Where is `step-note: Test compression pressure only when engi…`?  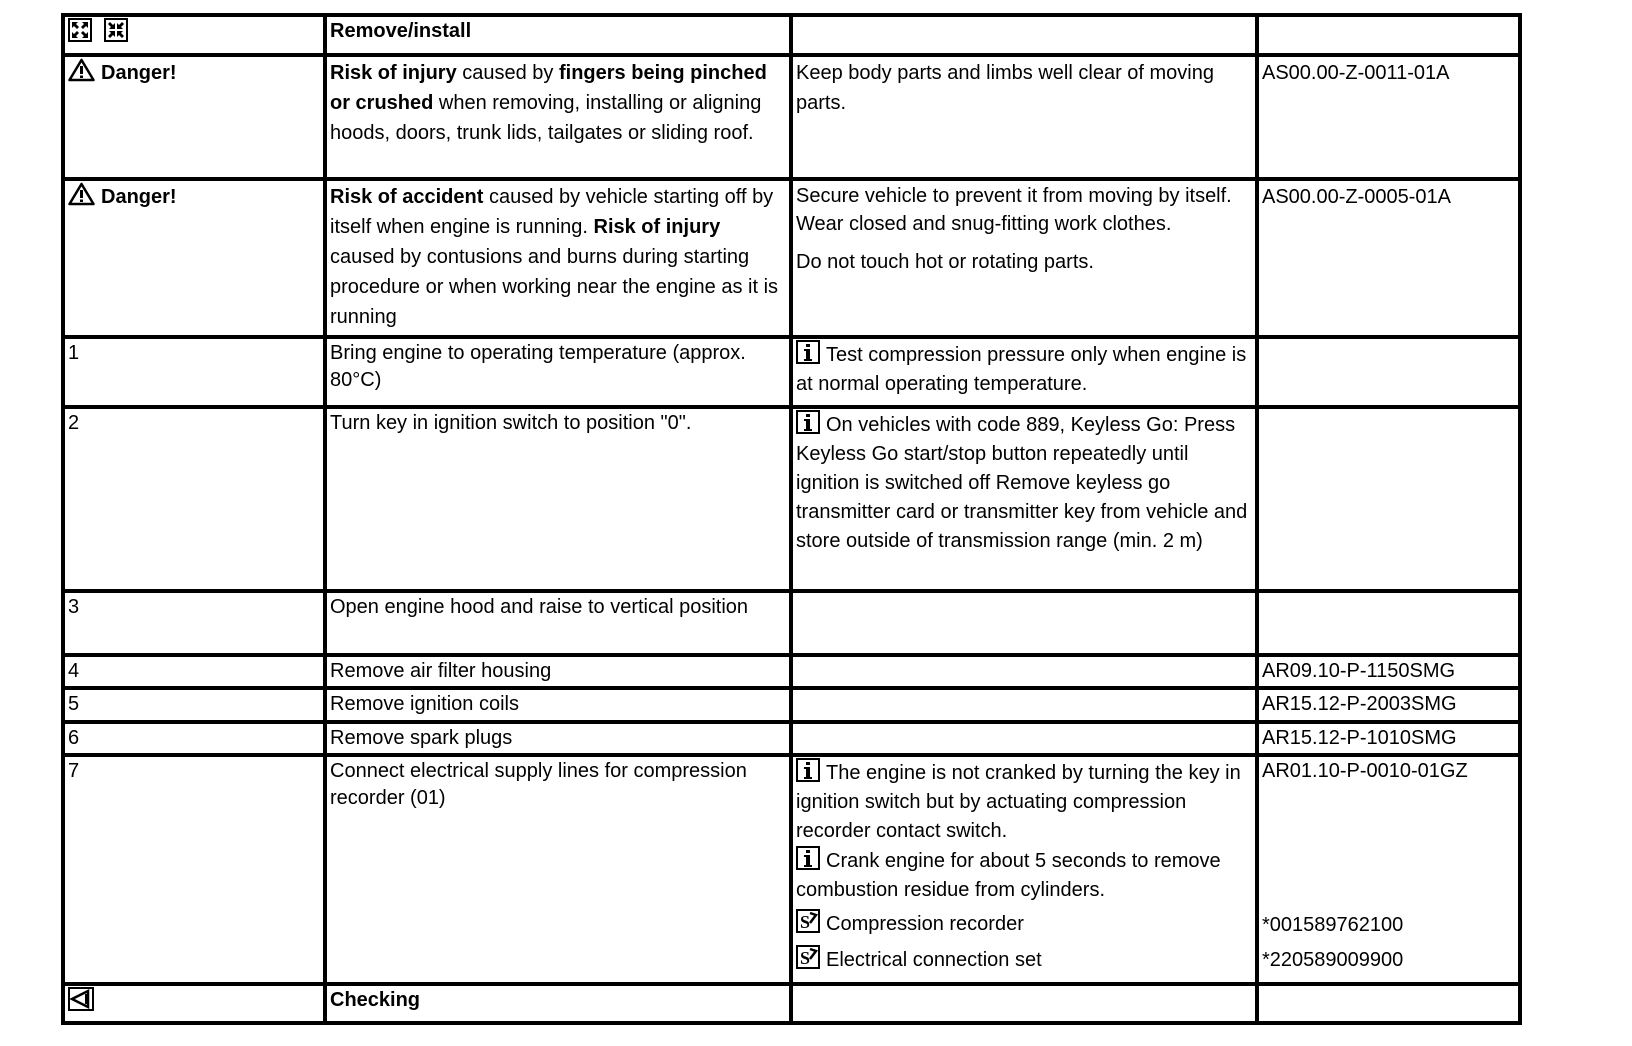
step-note: Test compression pressure only when engi… is located at coordinates (1024, 372).